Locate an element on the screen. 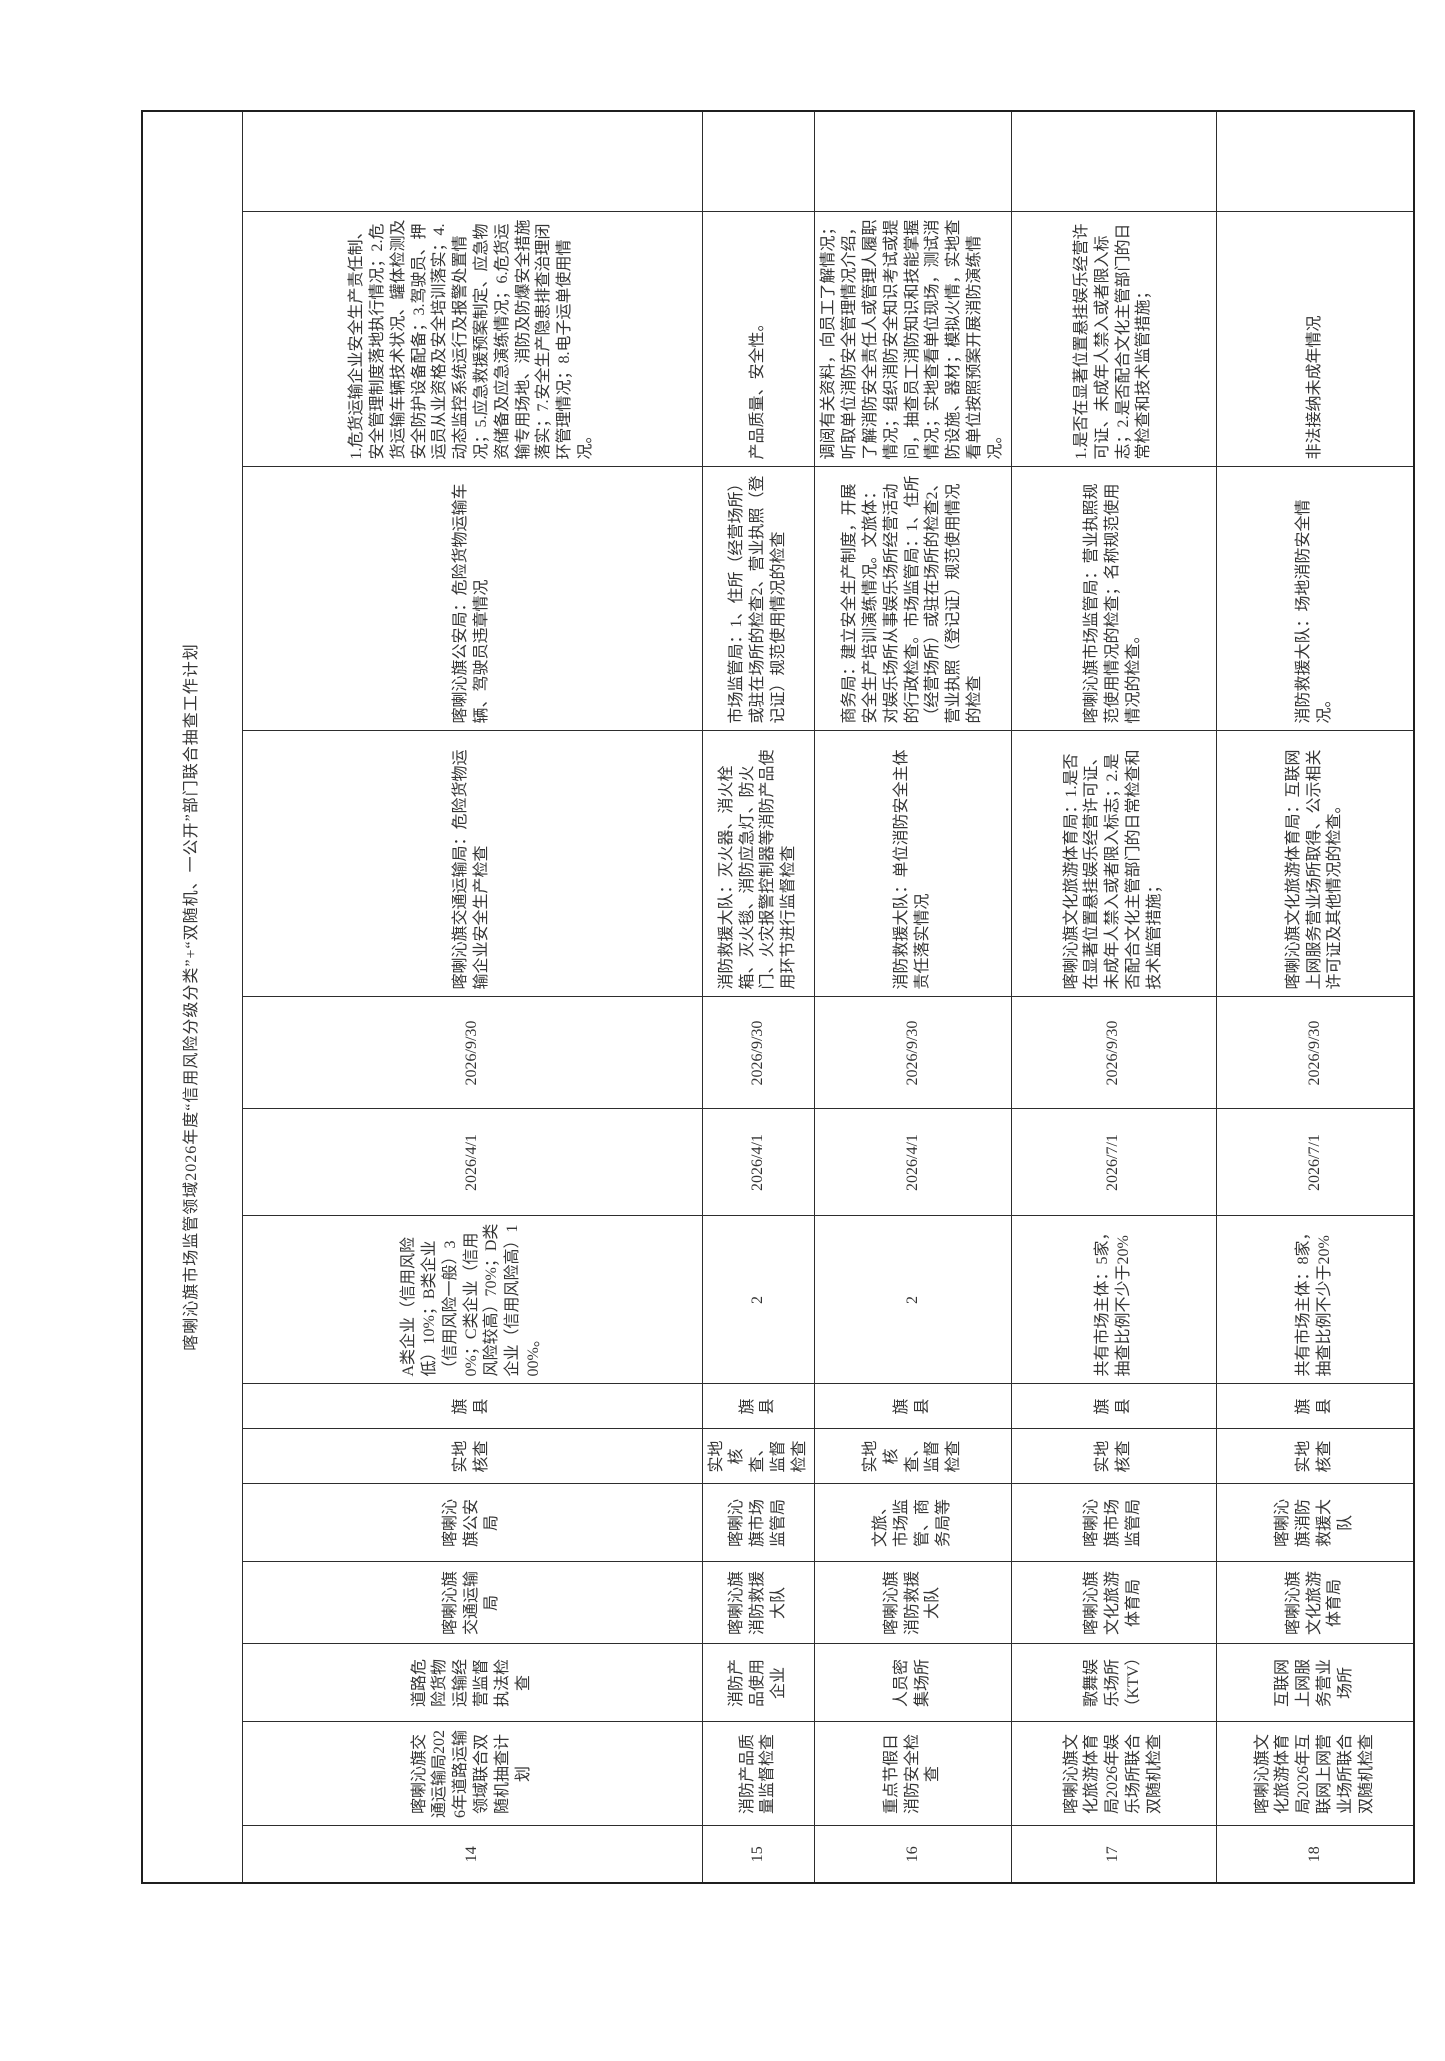  cell-16-ratio: 2 is located at coordinates (913, 1300).